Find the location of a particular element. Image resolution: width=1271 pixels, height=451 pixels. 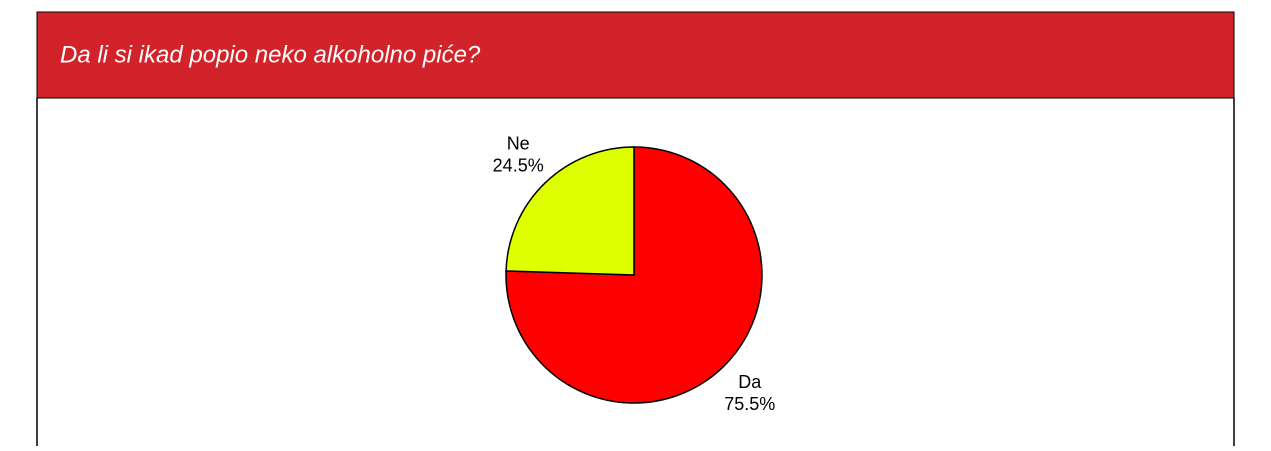

slice-value-label: 24.5% is located at coordinates (518, 165).